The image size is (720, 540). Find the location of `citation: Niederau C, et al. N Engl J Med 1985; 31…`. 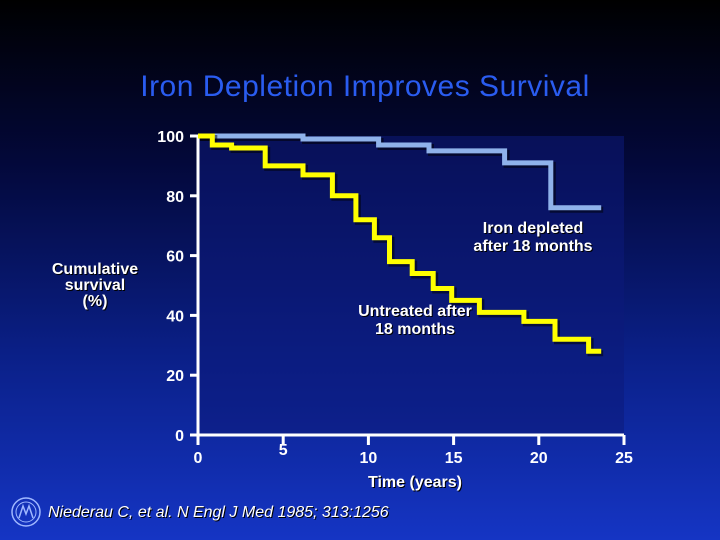

citation: Niederau C, et al. N Engl J Med 1985; 31… is located at coordinates (218, 512).